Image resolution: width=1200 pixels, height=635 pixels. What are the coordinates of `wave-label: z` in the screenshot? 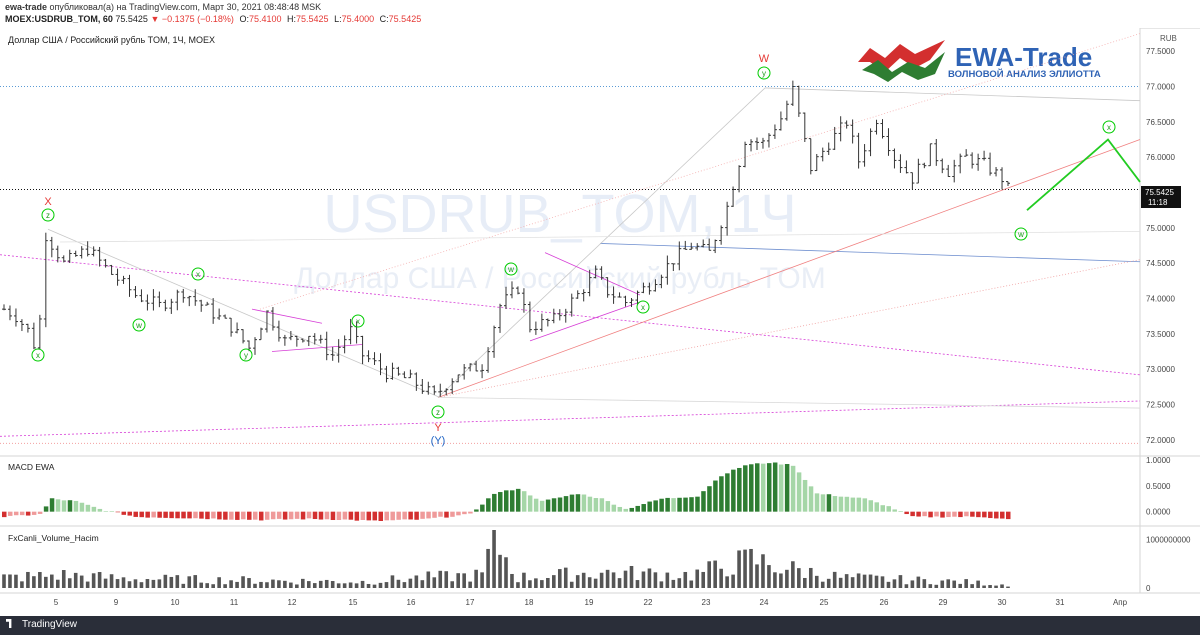 It's located at (48, 215).